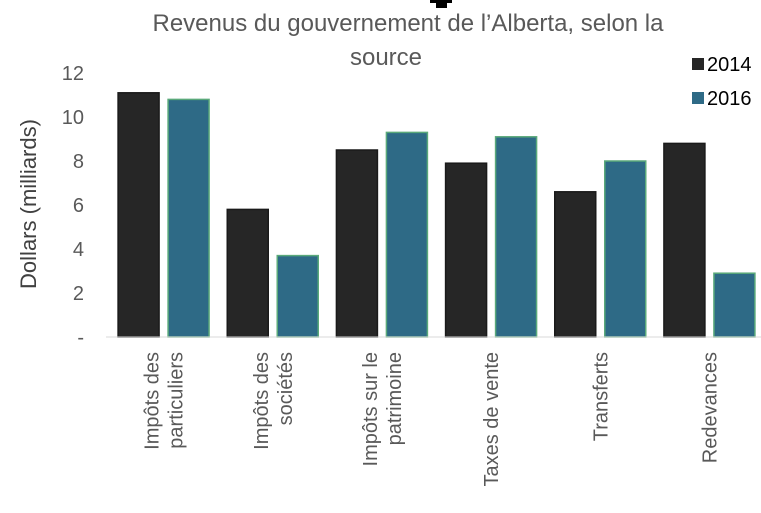  What do you see at coordinates (177, 400) in the screenshot?
I see `x-tick-label: particuliers` at bounding box center [177, 400].